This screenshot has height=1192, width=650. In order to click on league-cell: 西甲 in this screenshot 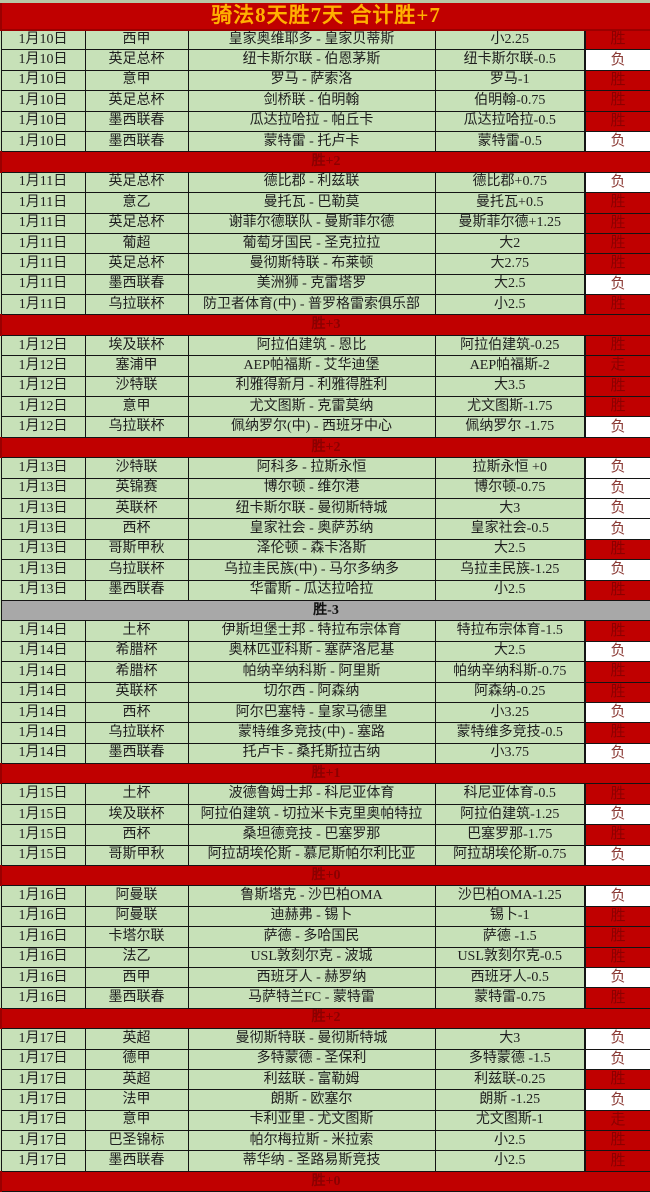, I will do `click(136, 977)`.